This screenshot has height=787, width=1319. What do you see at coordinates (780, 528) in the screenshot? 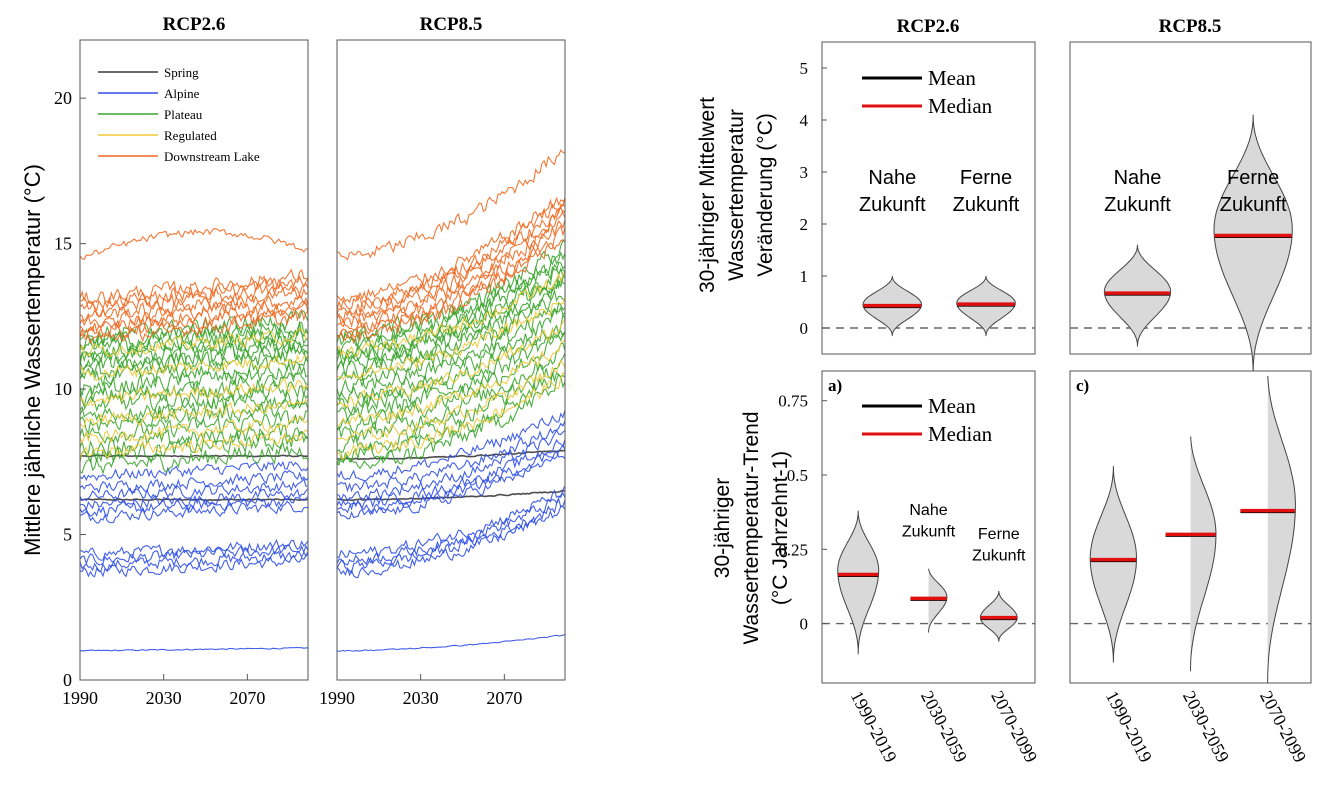
I see `axis-label-line: (°C Jahrzehnt-1)` at bounding box center [780, 528].